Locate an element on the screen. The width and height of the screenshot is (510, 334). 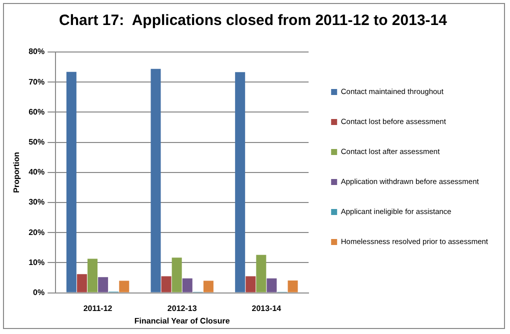
y-tick-label: 60% is located at coordinates (36, 111).